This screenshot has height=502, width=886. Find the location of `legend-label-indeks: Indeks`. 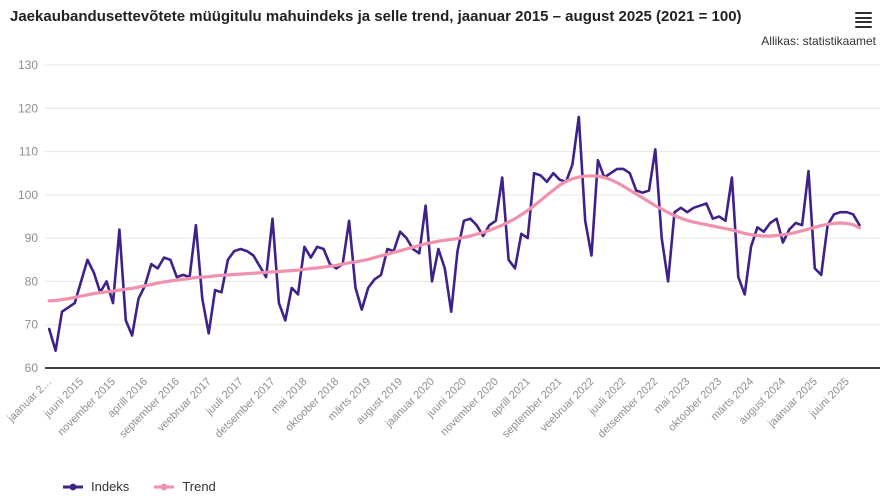

legend-label-indeks: Indeks is located at coordinates (110, 486).